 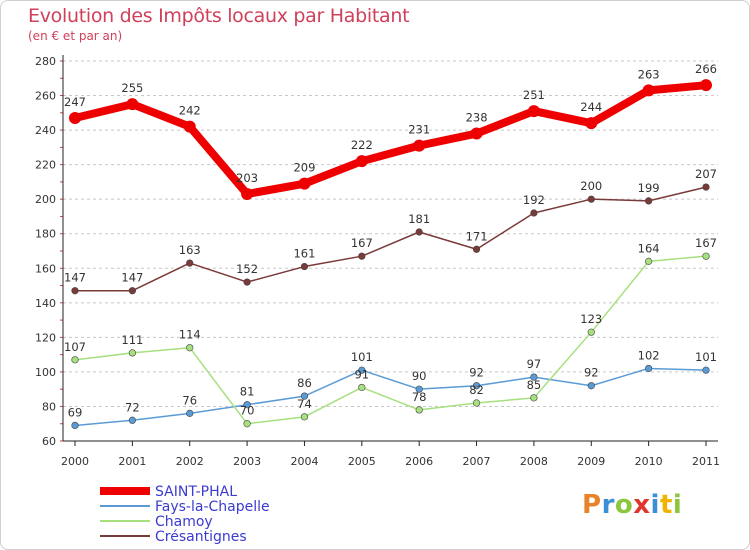 I want to click on data-label: 192, so click(x=534, y=200).